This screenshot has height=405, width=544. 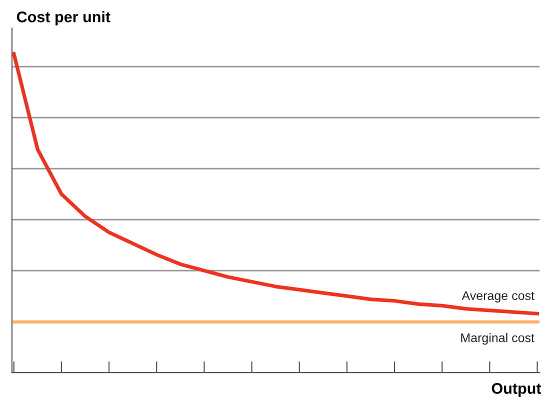 What do you see at coordinates (498, 297) in the screenshot?
I see `series-label: Average cost` at bounding box center [498, 297].